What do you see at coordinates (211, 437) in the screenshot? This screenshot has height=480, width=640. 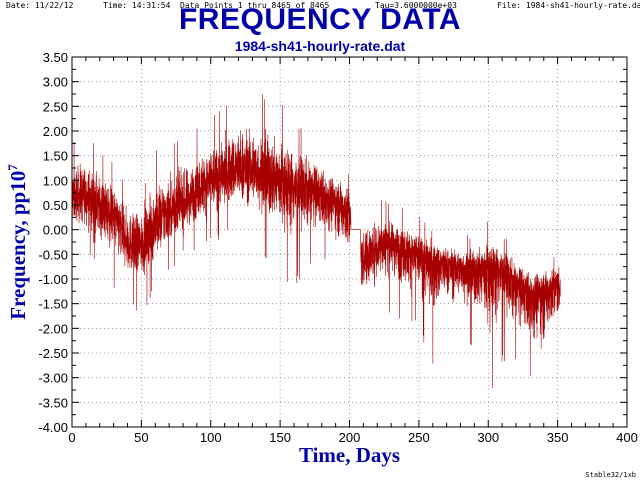 I see `x-tick-label: 100` at bounding box center [211, 437].